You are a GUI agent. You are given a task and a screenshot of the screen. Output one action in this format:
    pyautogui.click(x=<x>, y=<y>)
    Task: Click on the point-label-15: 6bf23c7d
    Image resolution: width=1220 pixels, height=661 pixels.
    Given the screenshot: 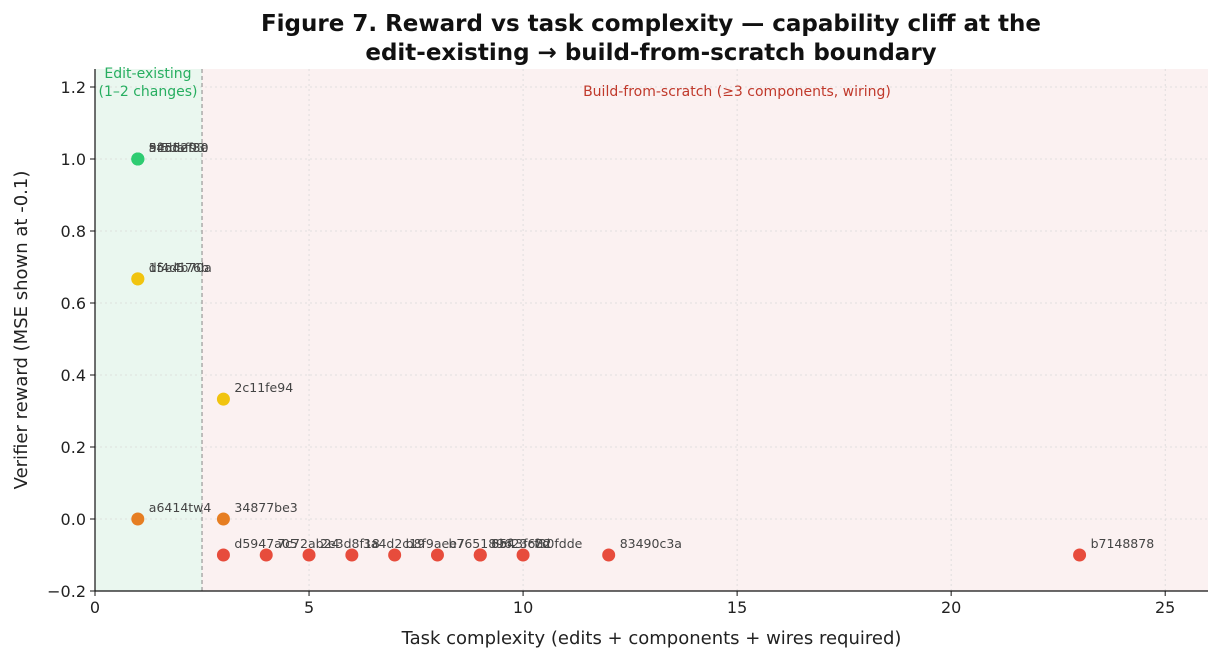 What is the action you would take?
    pyautogui.click(x=520, y=543)
    